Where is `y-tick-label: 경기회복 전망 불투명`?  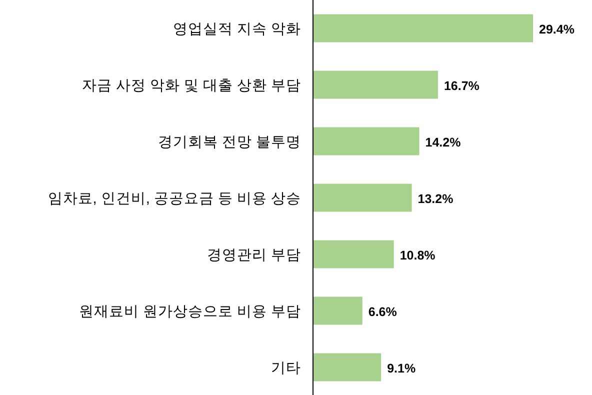
y-tick-label: 경기회복 전망 불투명 is located at coordinates (229, 142).